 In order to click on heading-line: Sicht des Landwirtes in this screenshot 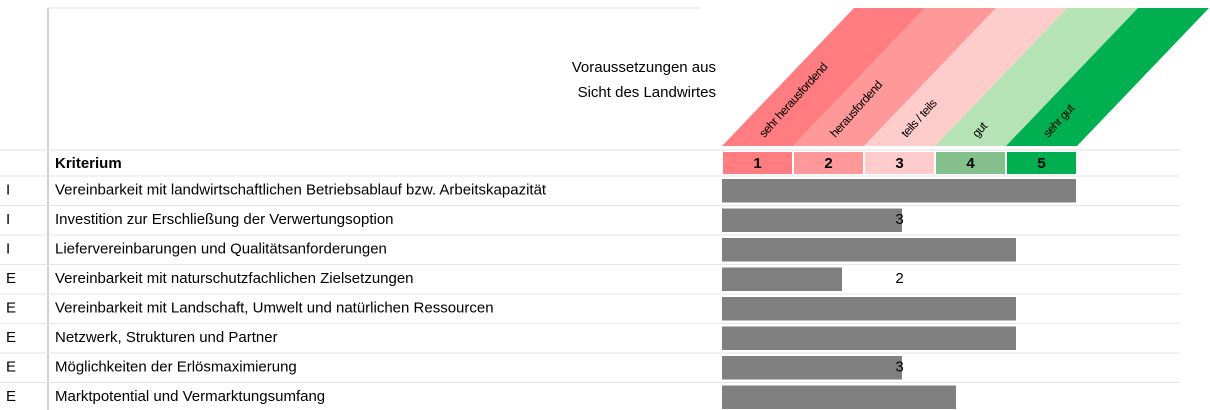, I will do `click(647, 92)`.